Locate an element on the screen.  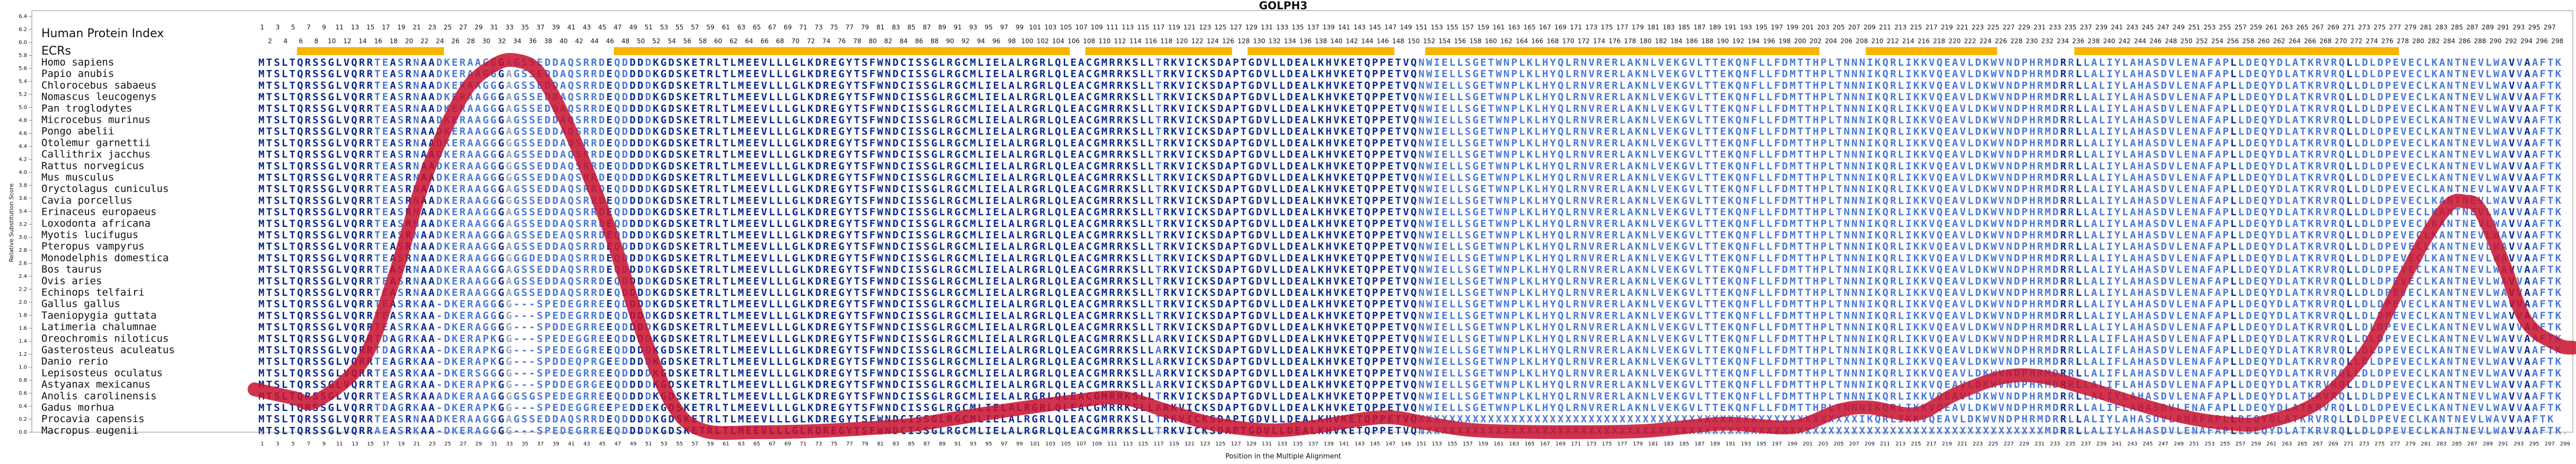
human-index-number: 6 is located at coordinates (301, 41).